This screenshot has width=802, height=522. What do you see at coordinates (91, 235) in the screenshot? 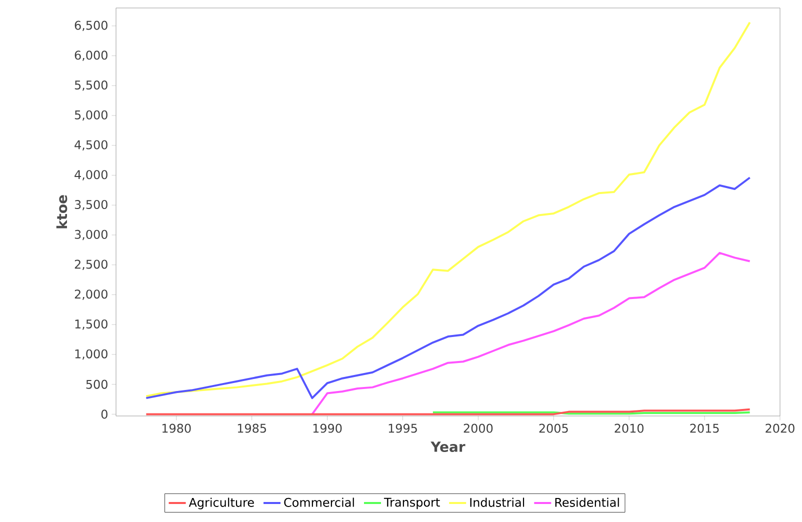
I see `y-tick-label: 3,000` at bounding box center [91, 235].